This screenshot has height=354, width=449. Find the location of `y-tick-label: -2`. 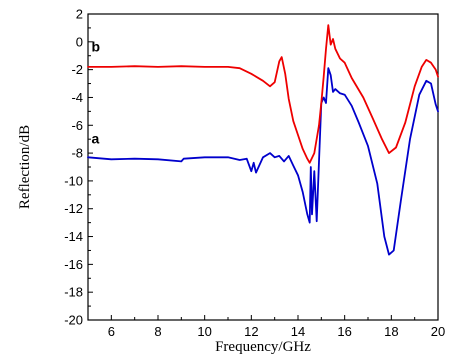

y-tick-label: -2 is located at coordinates (77, 69).